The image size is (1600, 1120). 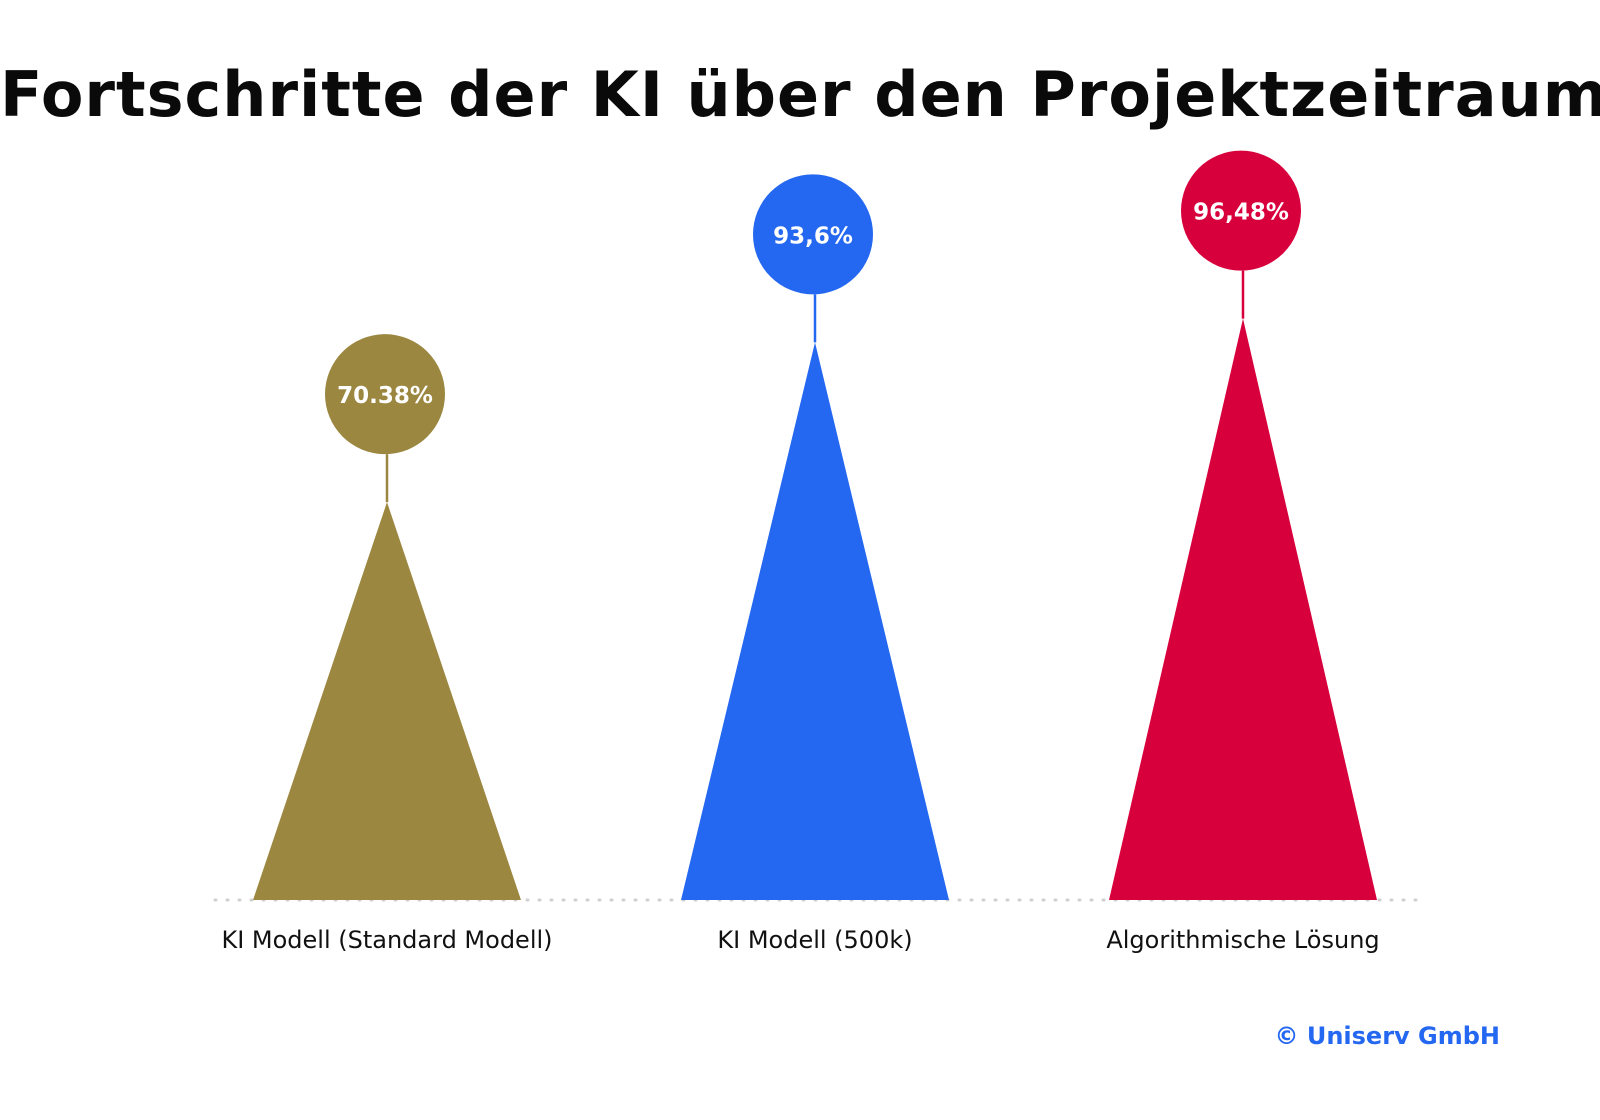 What do you see at coordinates (814, 940) in the screenshot?
I see `category-label-2: KI Modell (500k)` at bounding box center [814, 940].